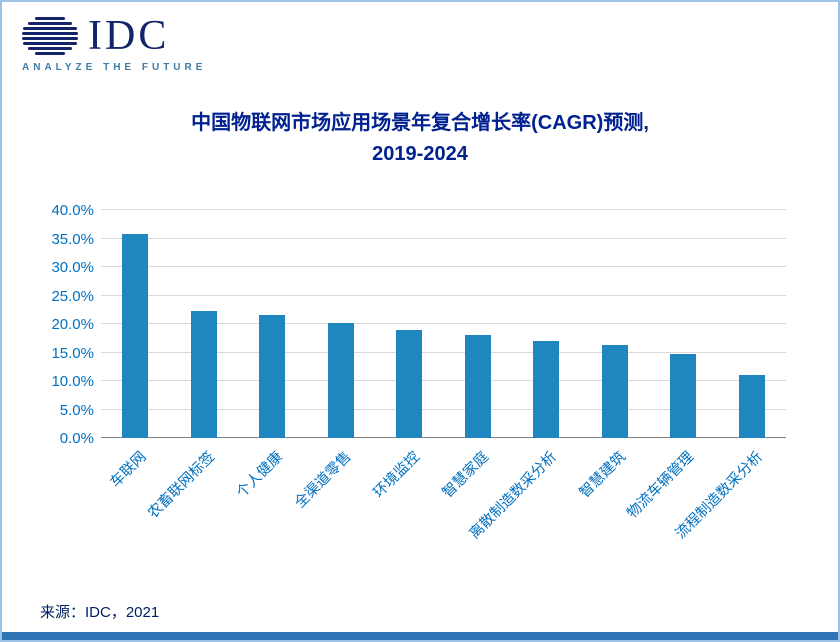 This screenshot has height=642, width=840. I want to click on y-axis-tick-label: 20.0%, so click(72, 324).